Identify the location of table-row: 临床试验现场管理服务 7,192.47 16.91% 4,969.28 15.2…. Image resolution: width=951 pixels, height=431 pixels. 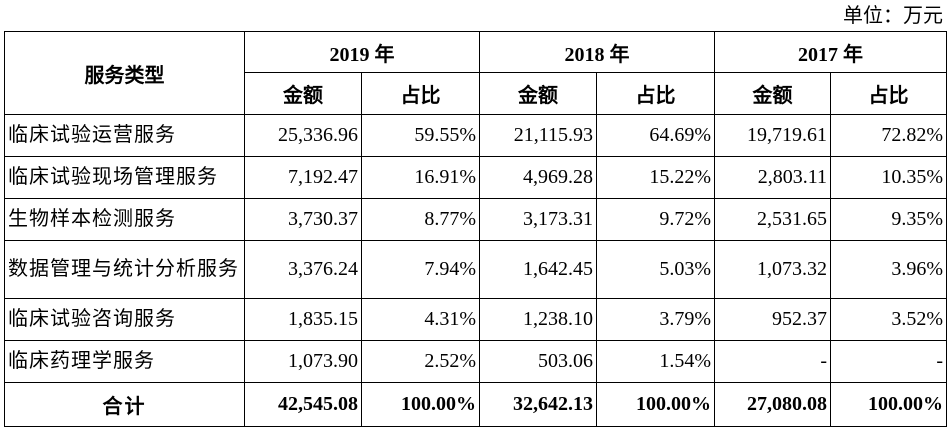
(475, 177).